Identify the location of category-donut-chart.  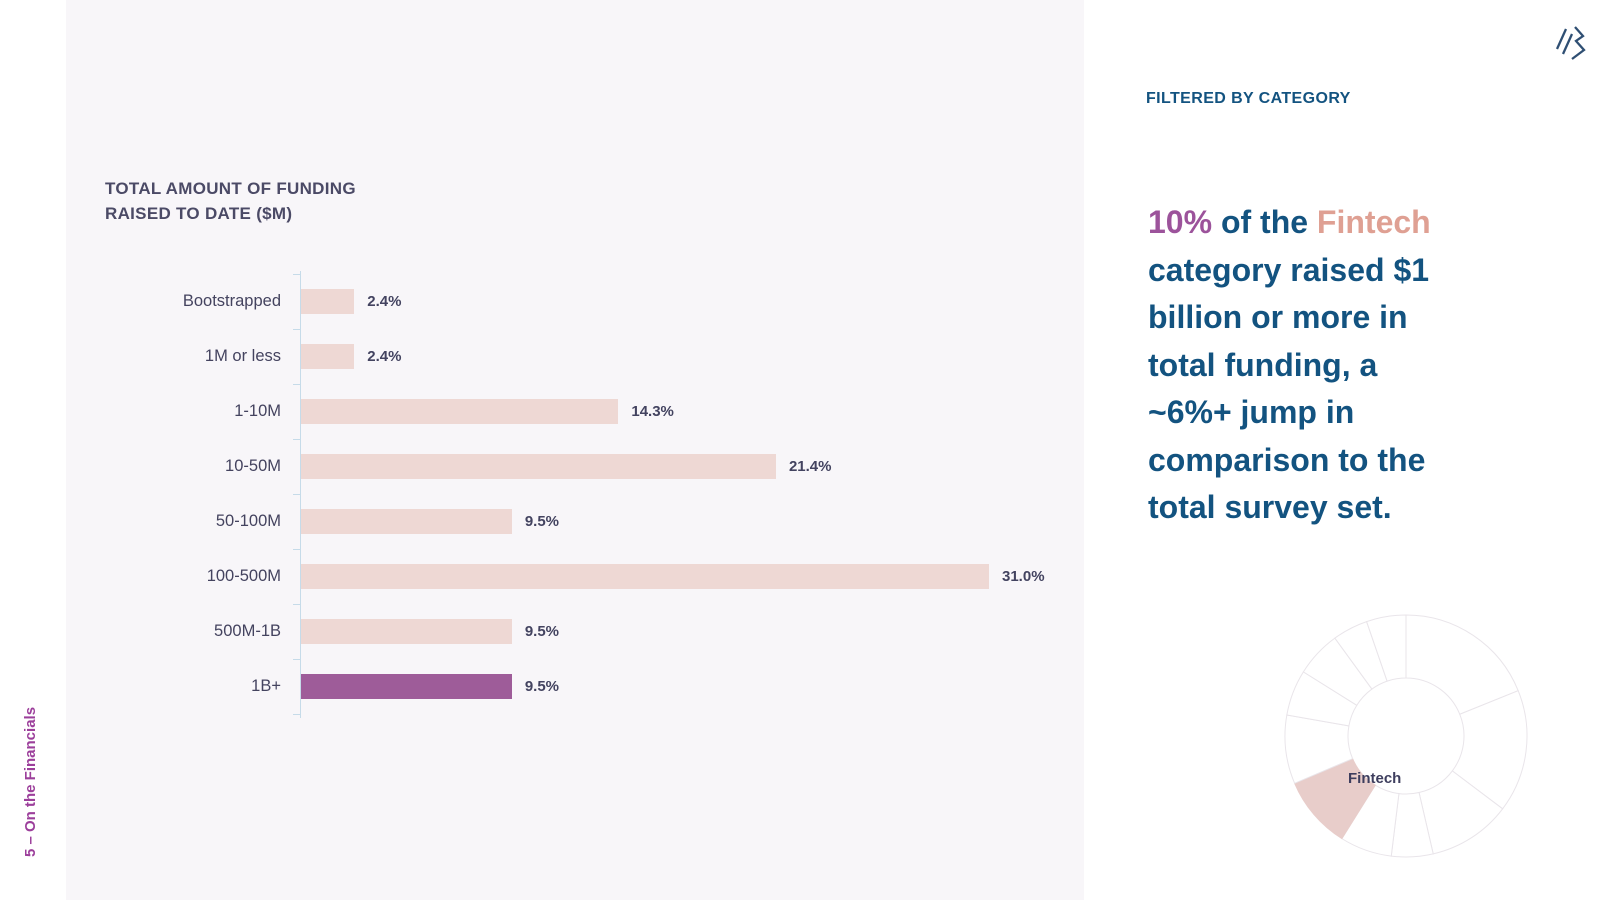
(1406, 736).